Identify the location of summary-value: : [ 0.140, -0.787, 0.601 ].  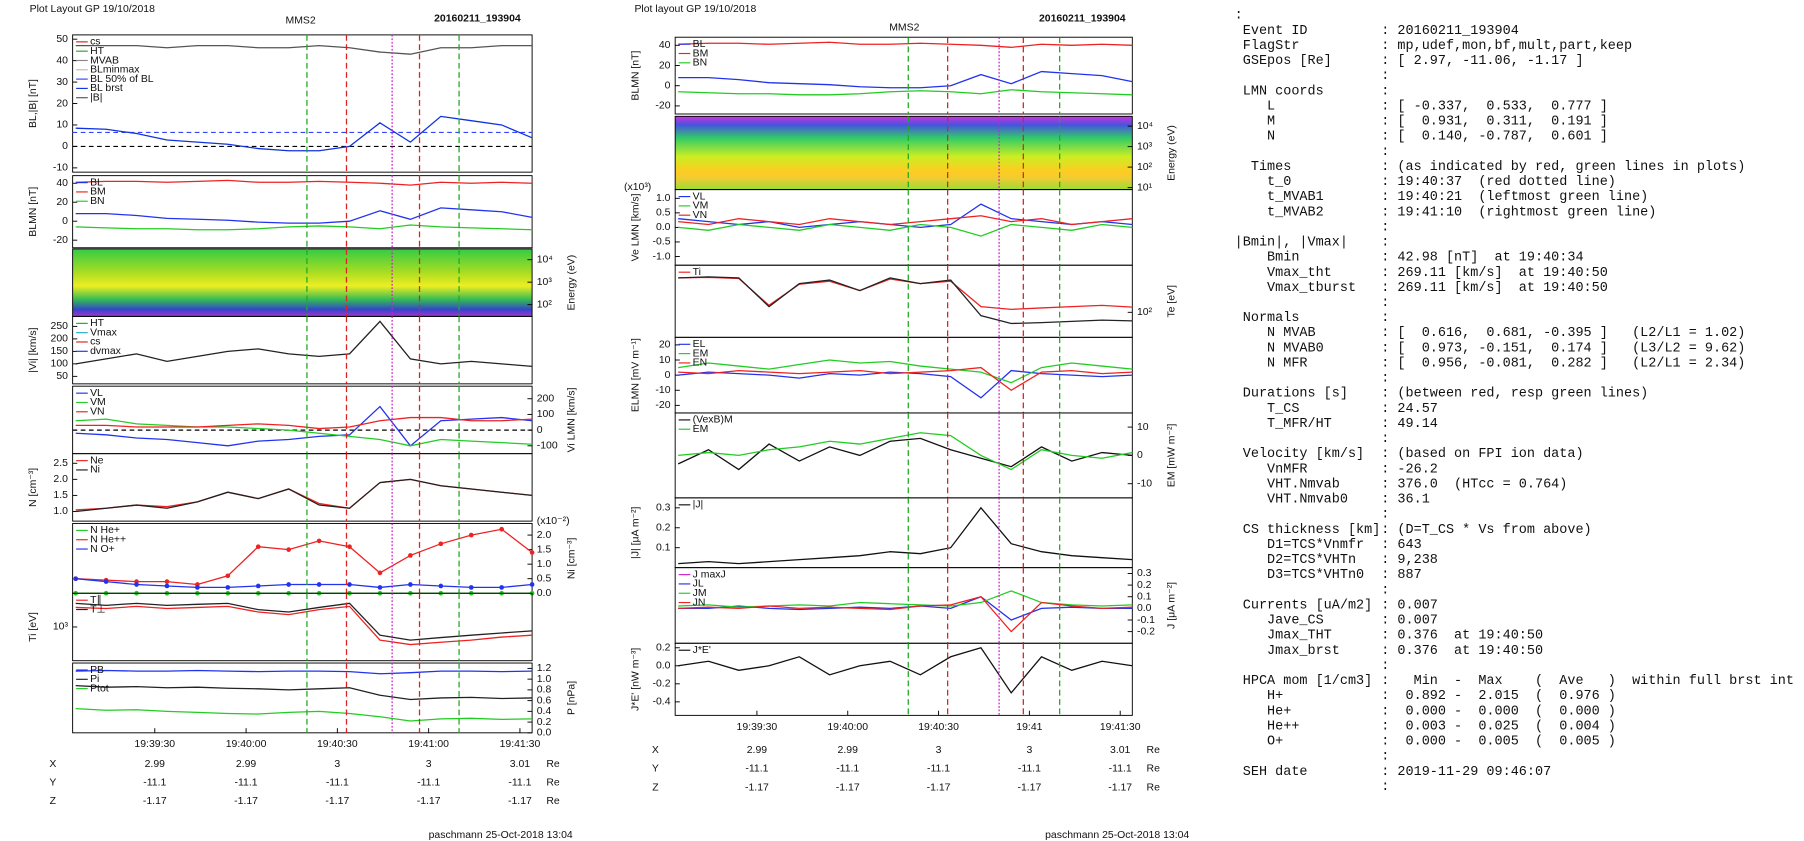
(1494, 137).